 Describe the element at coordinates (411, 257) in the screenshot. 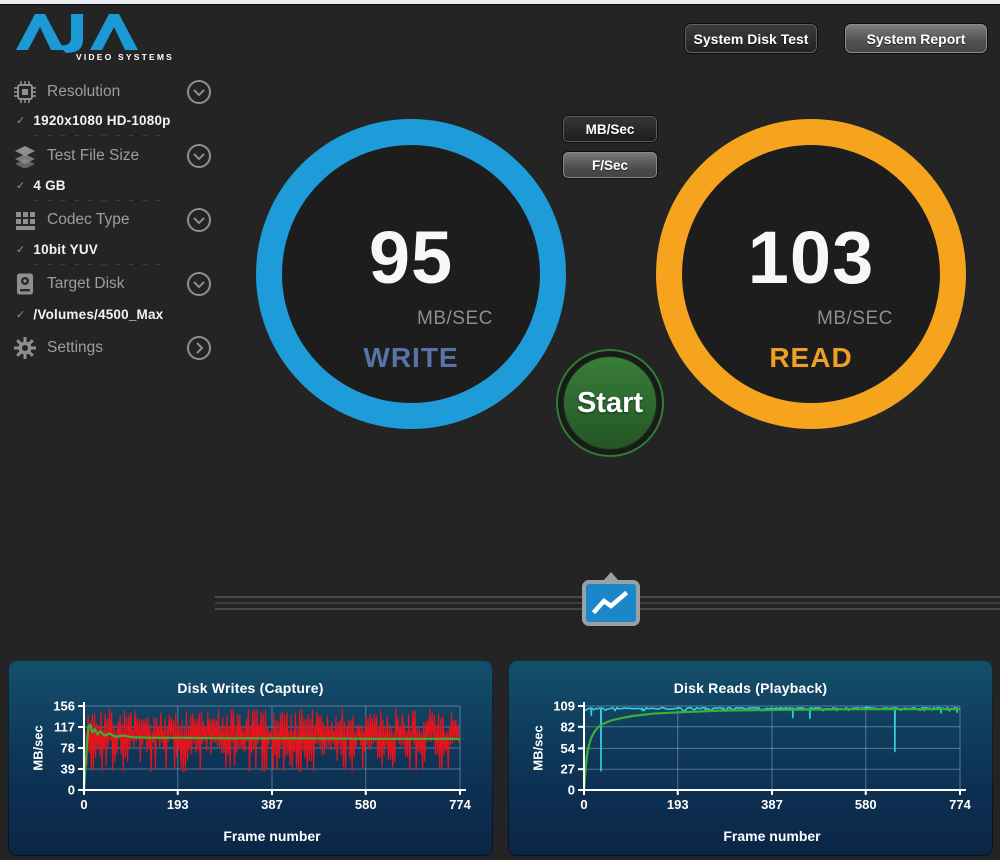

I see `write-speed-value: 95` at that location.